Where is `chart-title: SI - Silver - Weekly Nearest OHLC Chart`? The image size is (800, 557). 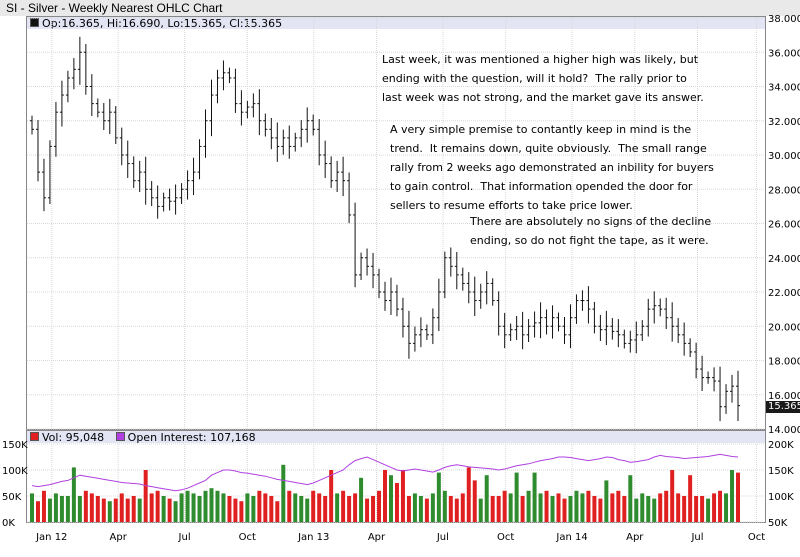 chart-title: SI - Silver - Weekly Nearest OHLC Chart is located at coordinates (114, 8).